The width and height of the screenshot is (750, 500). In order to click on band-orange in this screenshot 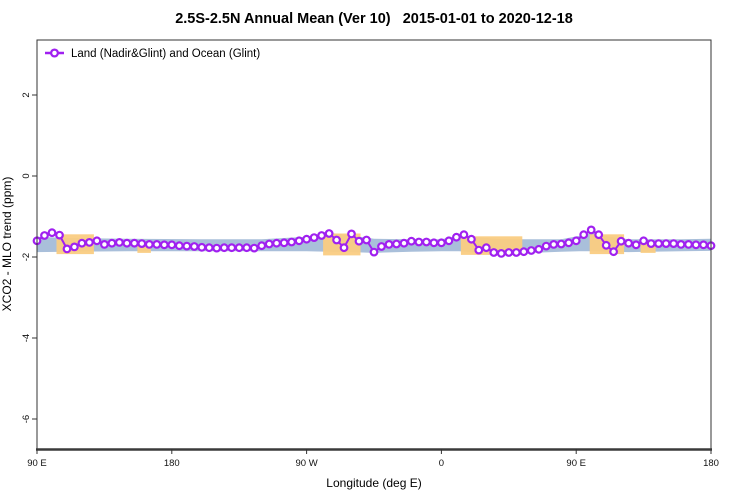, I will do `click(648, 247)`.